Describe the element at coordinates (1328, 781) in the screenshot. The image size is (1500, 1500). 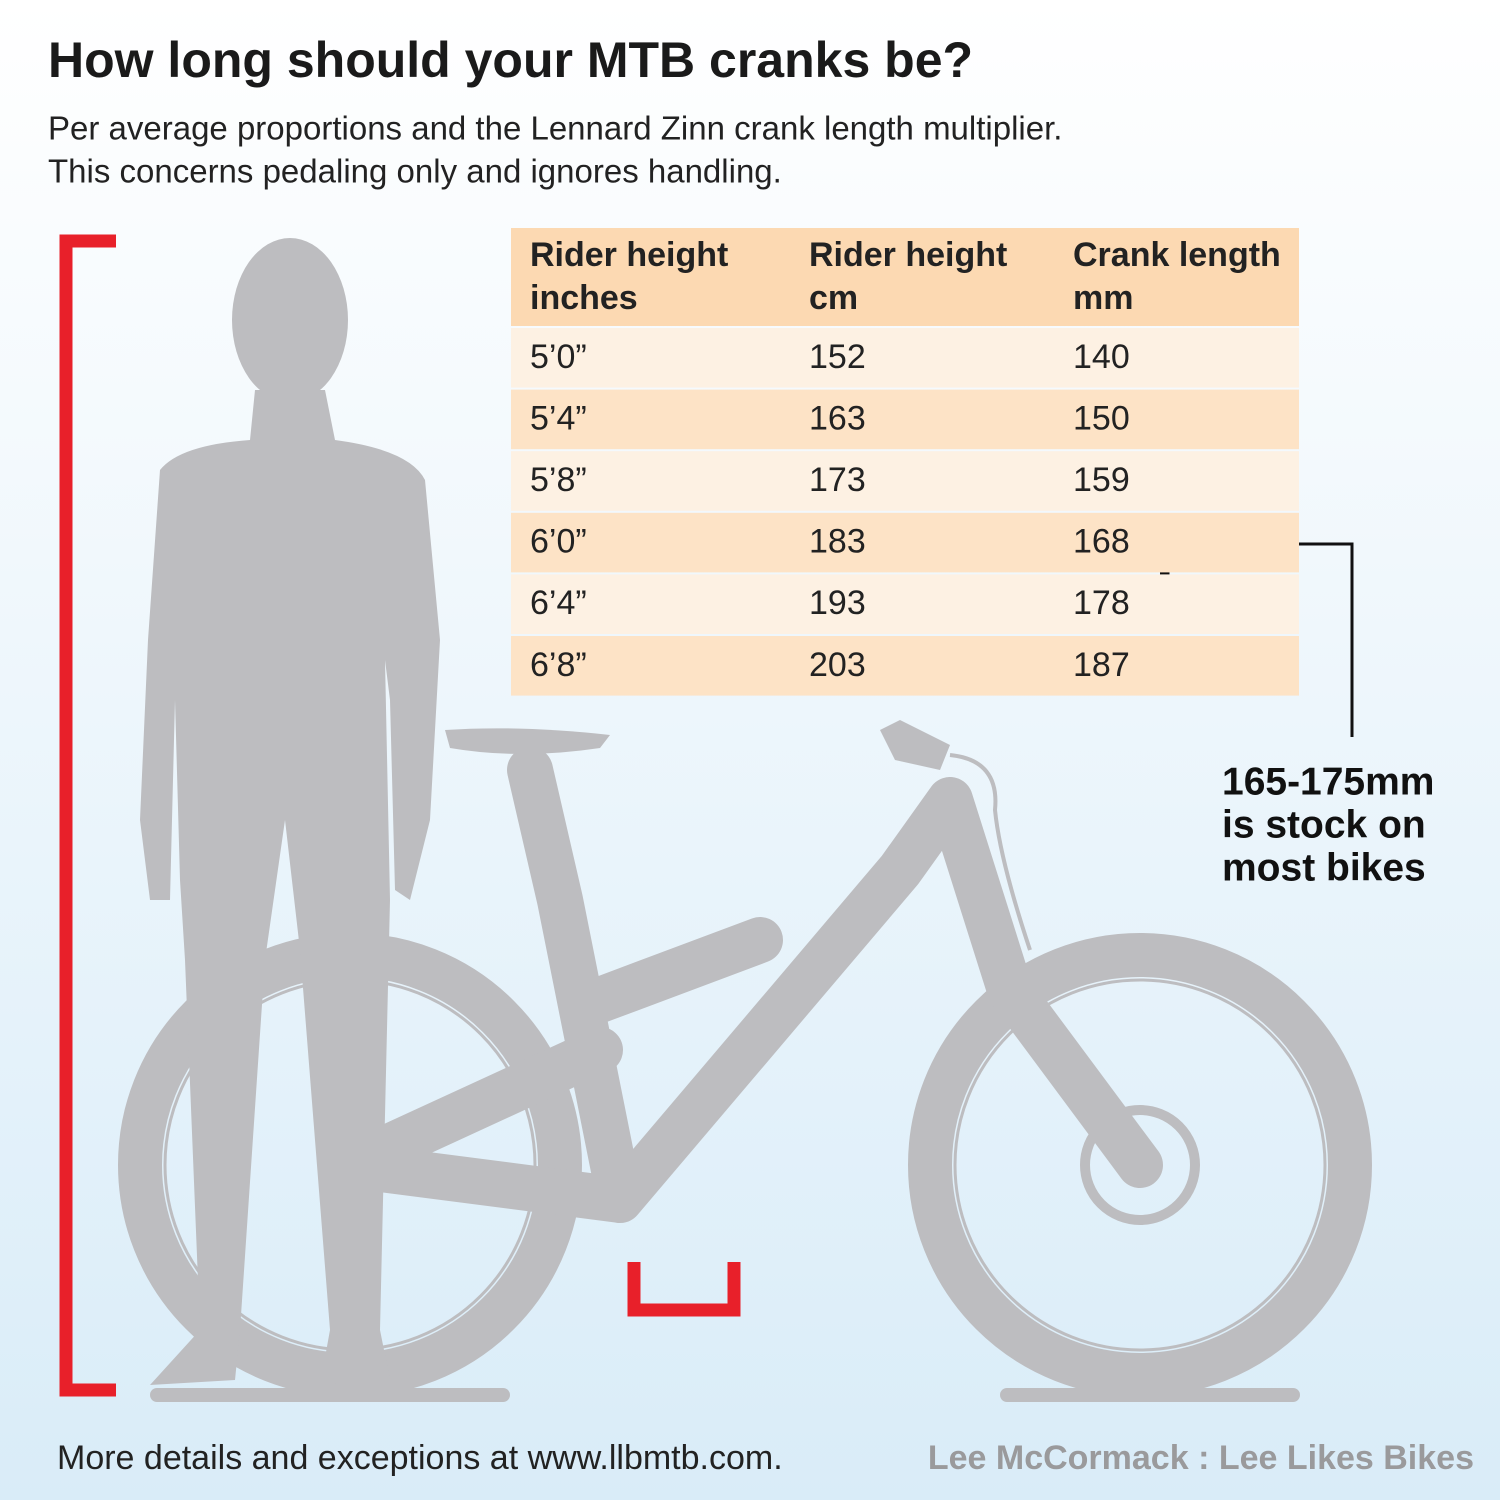
I see `annotation: 165-175mm` at that location.